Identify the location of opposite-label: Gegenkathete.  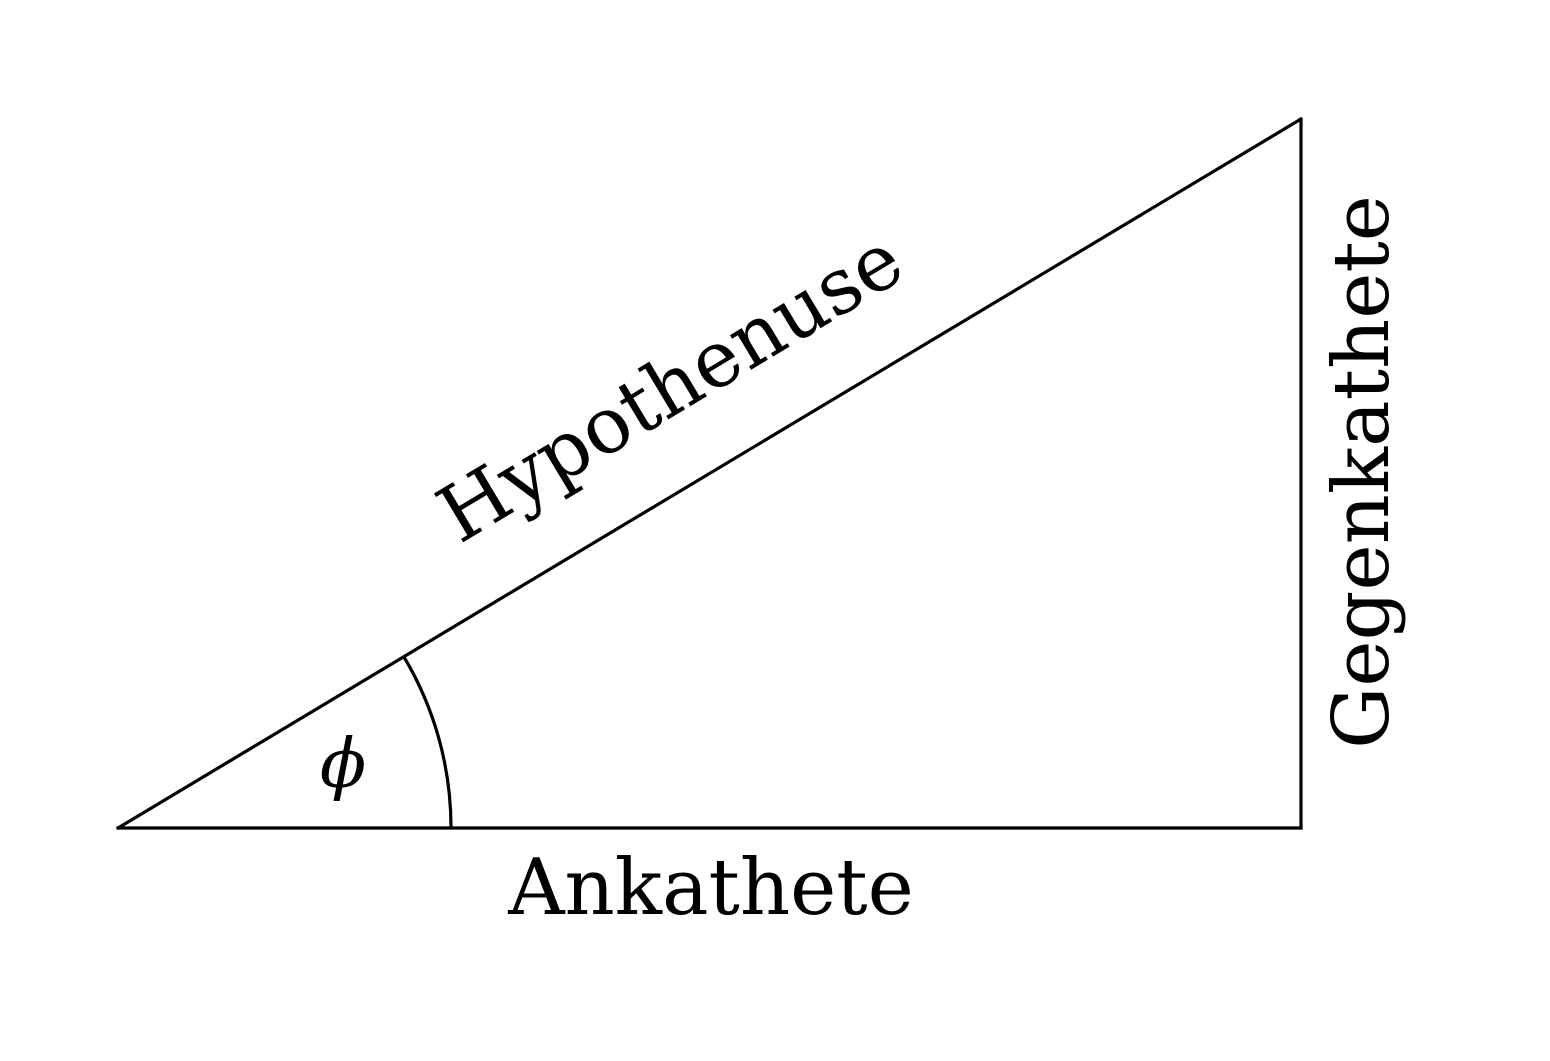
(1362, 472).